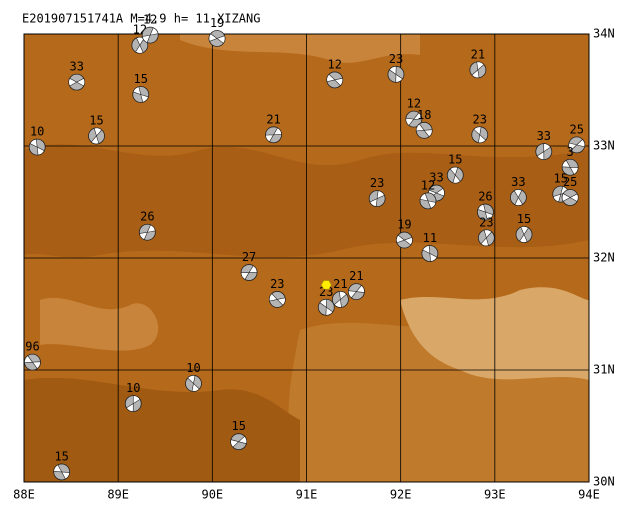  I want to click on depth-label: 3, so click(570, 152).